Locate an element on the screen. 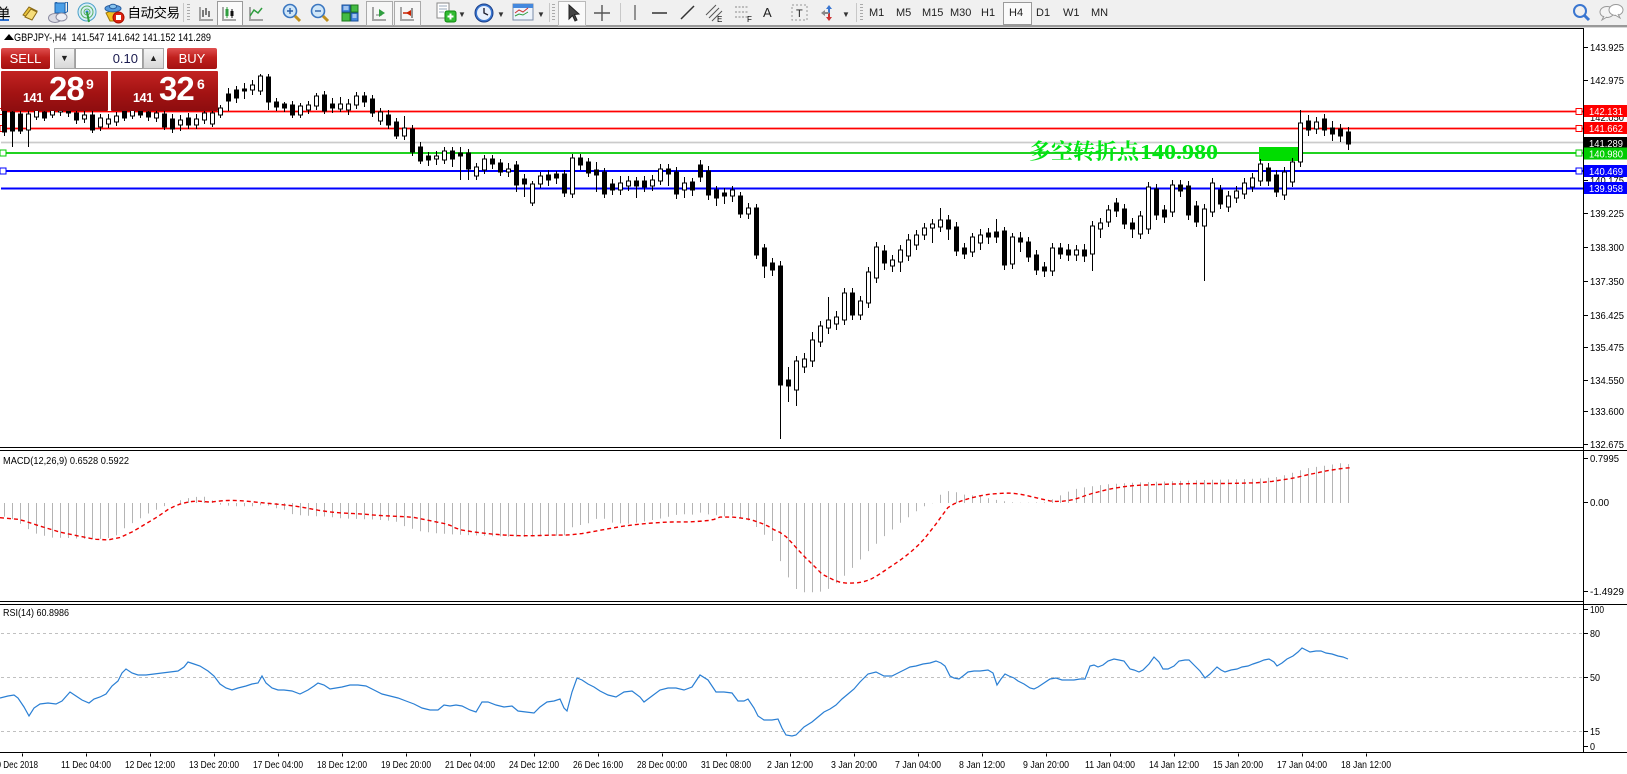 The width and height of the screenshot is (1627, 774). svg-text: 138.300 is located at coordinates (1607, 248).